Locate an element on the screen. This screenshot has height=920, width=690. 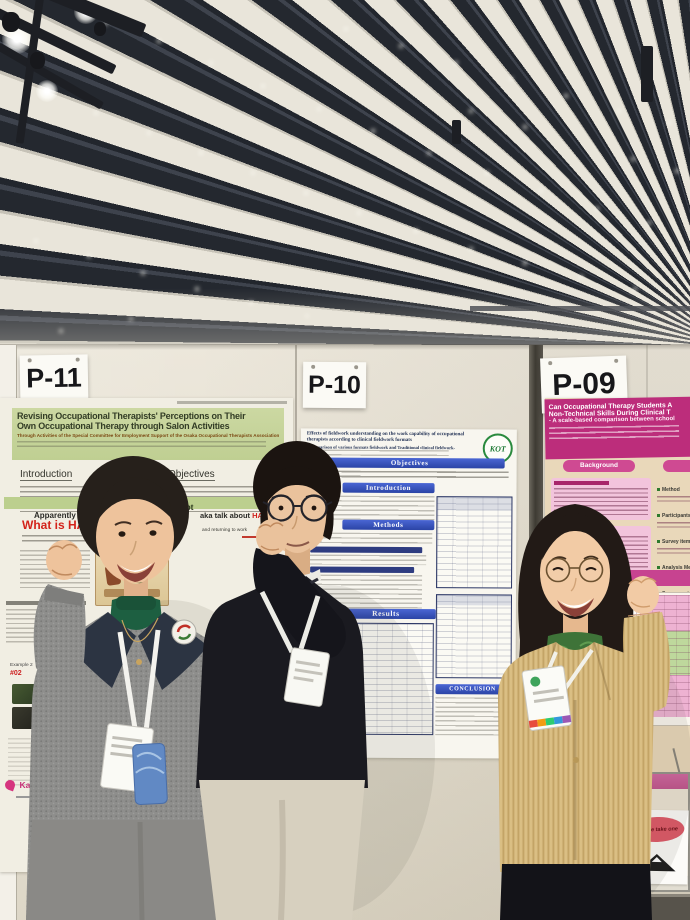
bullet-label: Survey items is located at coordinates (676, 542).